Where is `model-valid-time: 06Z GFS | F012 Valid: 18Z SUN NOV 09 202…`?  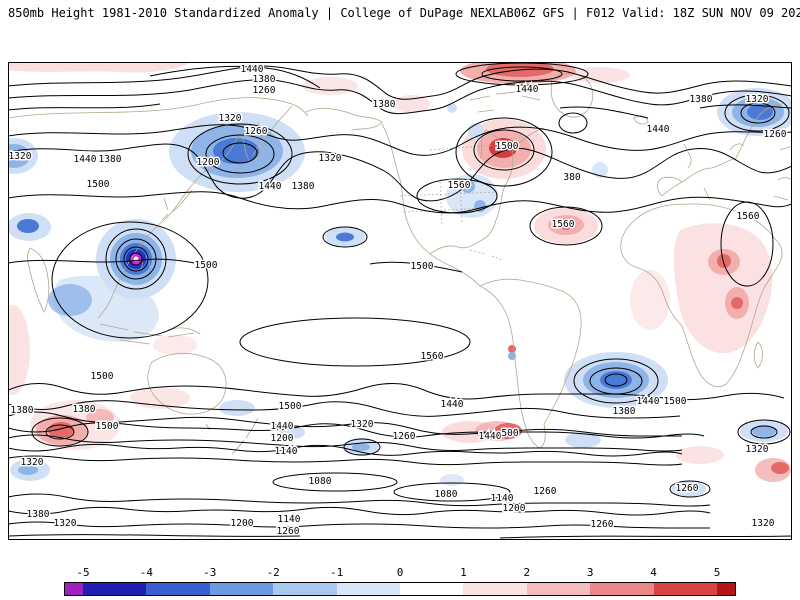
model-valid-time: 06Z GFS | F012 Valid: 18Z SUN NOV 09 202… is located at coordinates (656, 13).